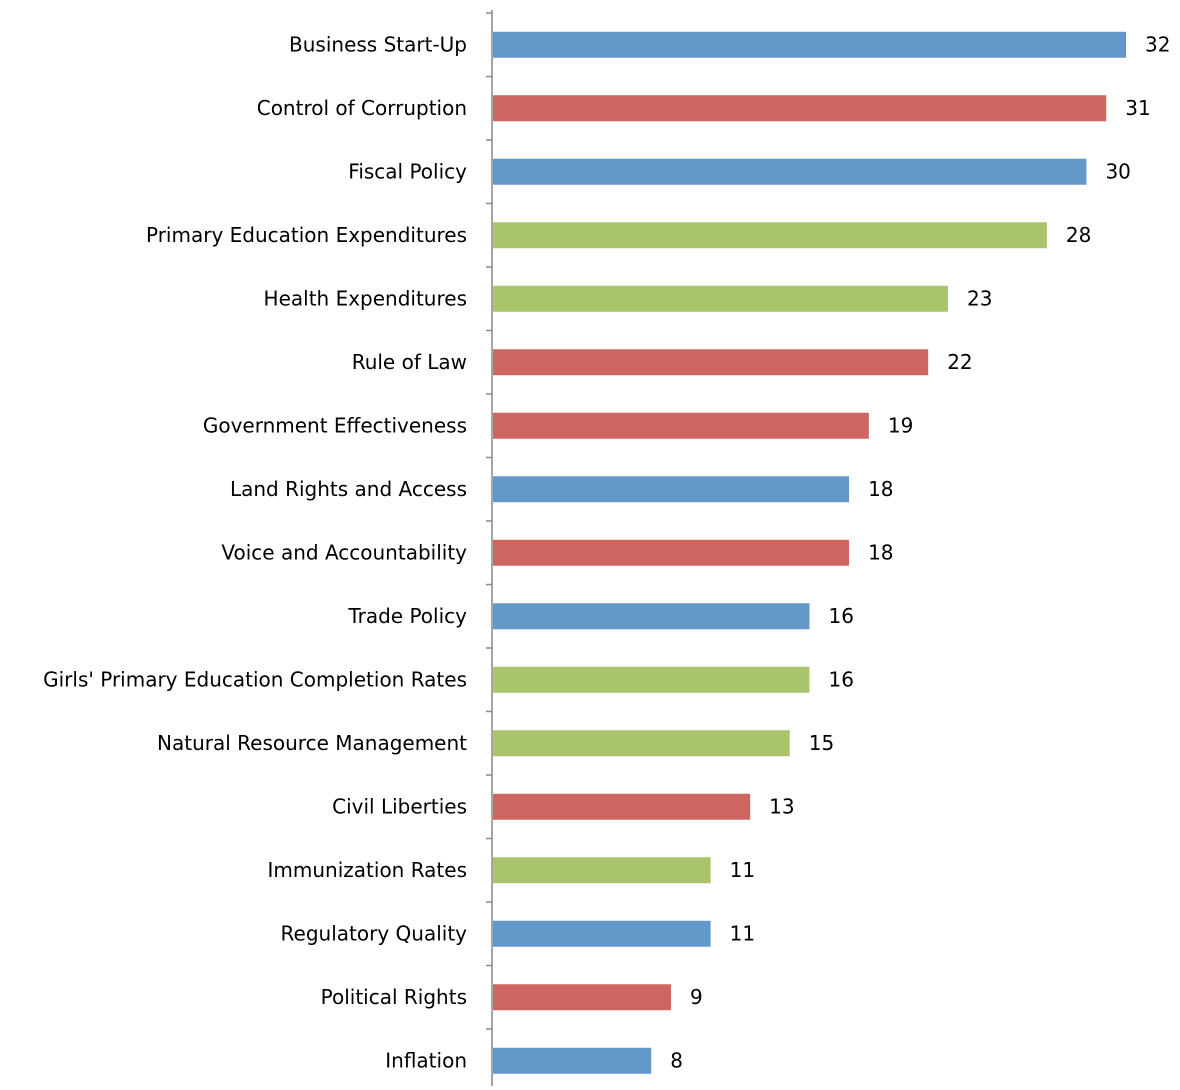  Describe the element at coordinates (394, 997) in the screenshot. I see `category-label: Political Rights` at that location.